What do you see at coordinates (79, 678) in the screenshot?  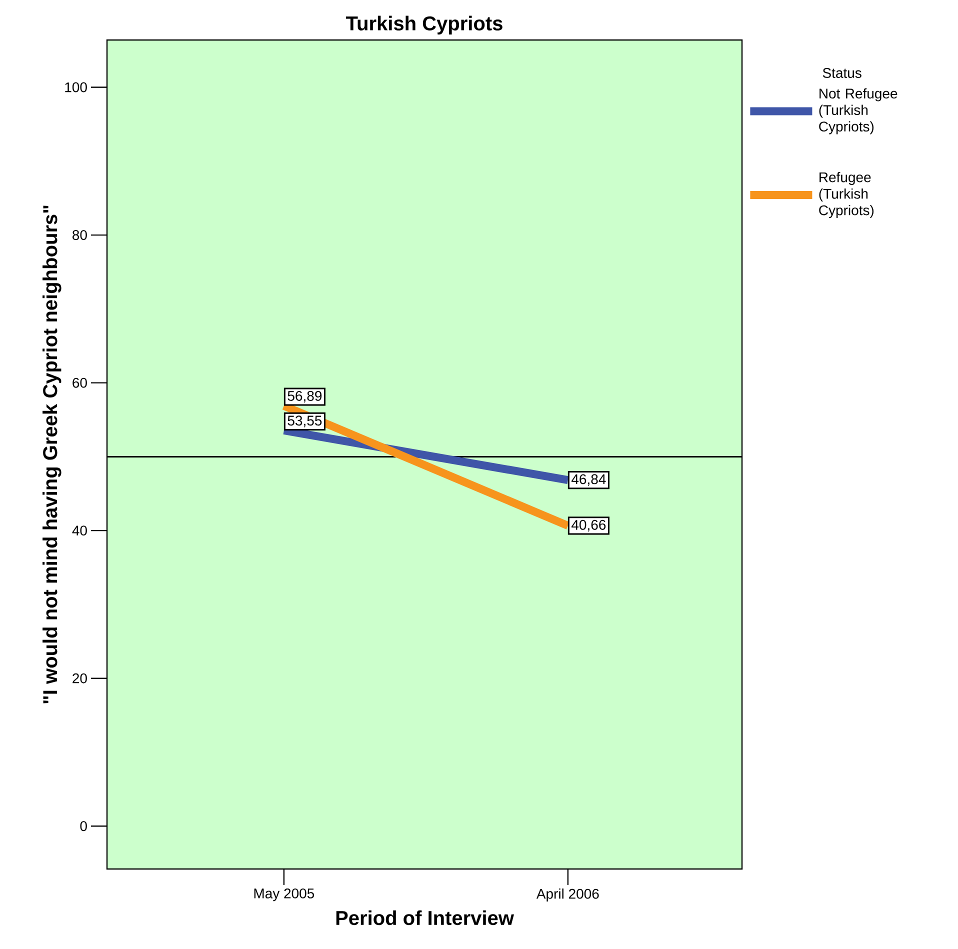 I see `y-tick-label: 20` at bounding box center [79, 678].